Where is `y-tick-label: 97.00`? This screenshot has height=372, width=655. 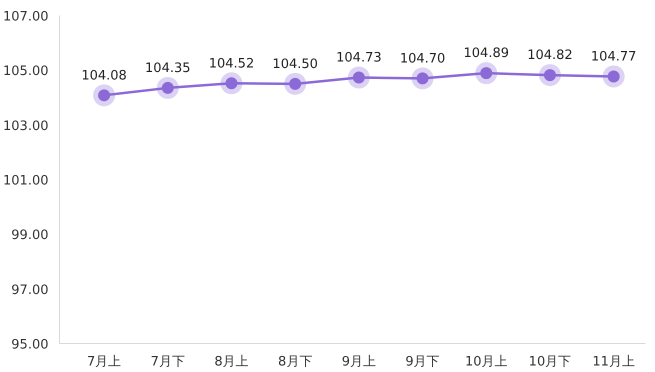
y-tick-label: 97.00 is located at coordinates (29, 290).